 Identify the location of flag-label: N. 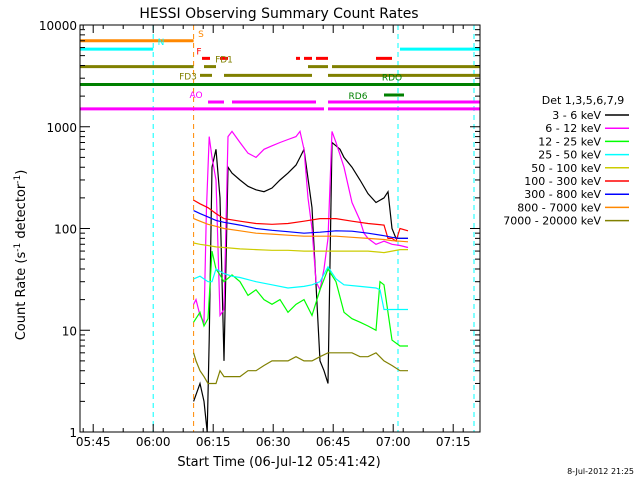
(161, 43).